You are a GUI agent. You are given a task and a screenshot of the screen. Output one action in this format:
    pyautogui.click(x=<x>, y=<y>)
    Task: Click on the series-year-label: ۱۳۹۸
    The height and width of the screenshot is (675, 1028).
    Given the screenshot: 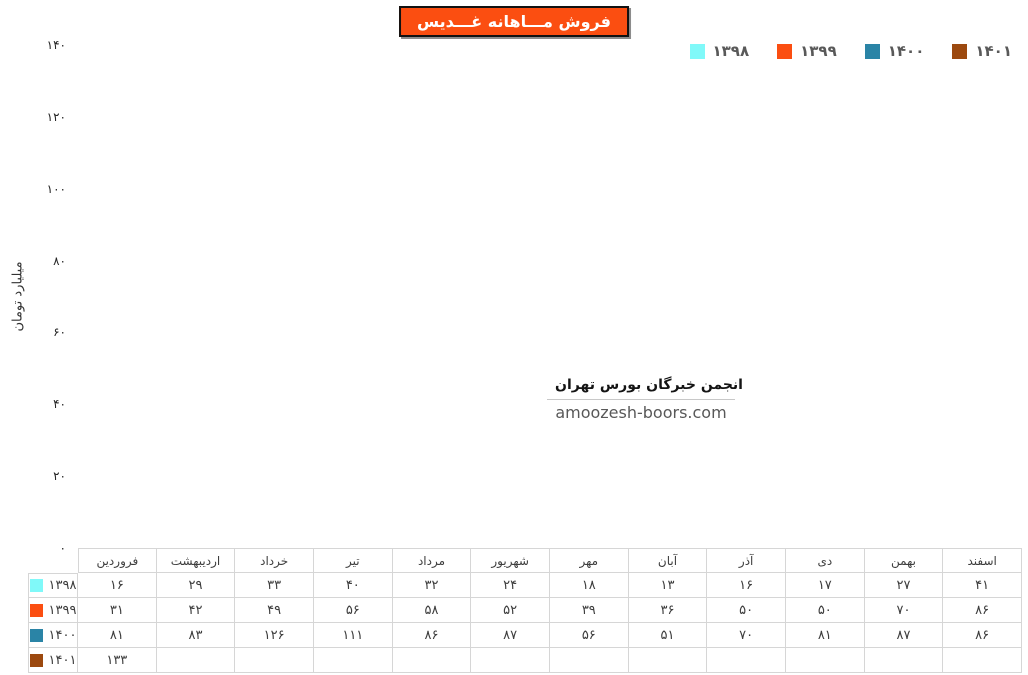 What is the action you would take?
    pyautogui.click(x=62, y=585)
    